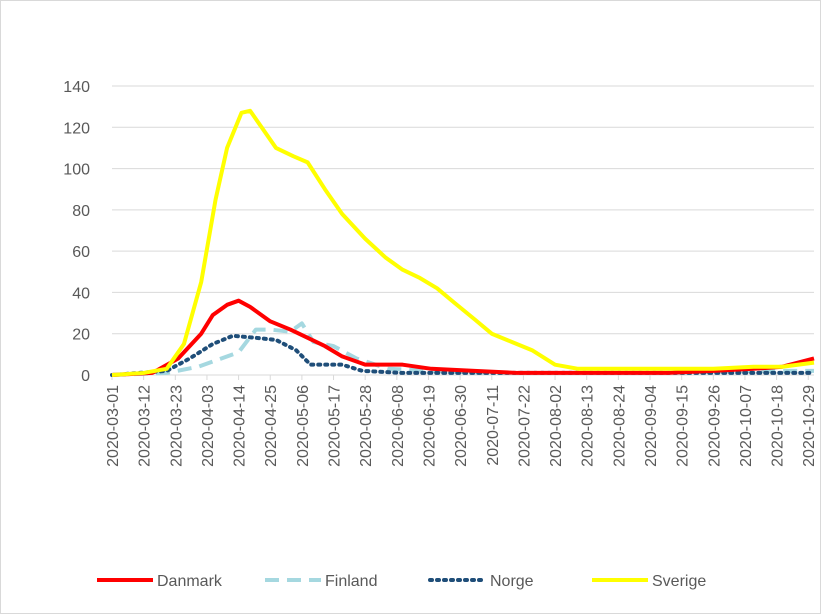 Image resolution: width=821 pixels, height=614 pixels. What do you see at coordinates (145, 426) in the screenshot?
I see `x-tick-label: 2020-03-12` at bounding box center [145, 426].